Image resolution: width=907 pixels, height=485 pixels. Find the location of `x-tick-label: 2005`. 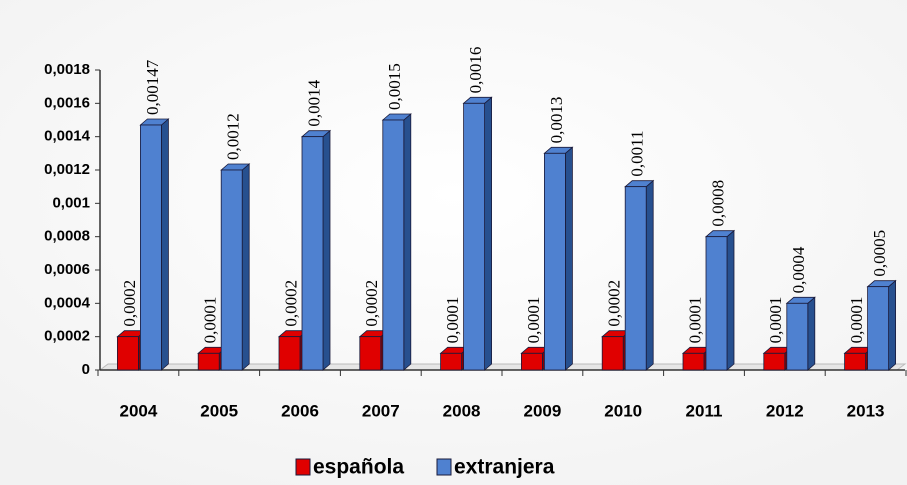

x-tick-label: 2005 is located at coordinates (219, 410).